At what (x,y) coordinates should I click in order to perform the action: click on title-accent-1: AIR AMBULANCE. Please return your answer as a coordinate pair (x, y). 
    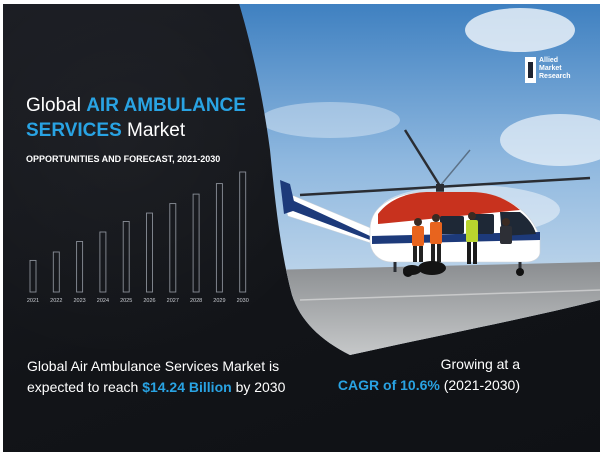
    Looking at the image, I should click on (166, 105).